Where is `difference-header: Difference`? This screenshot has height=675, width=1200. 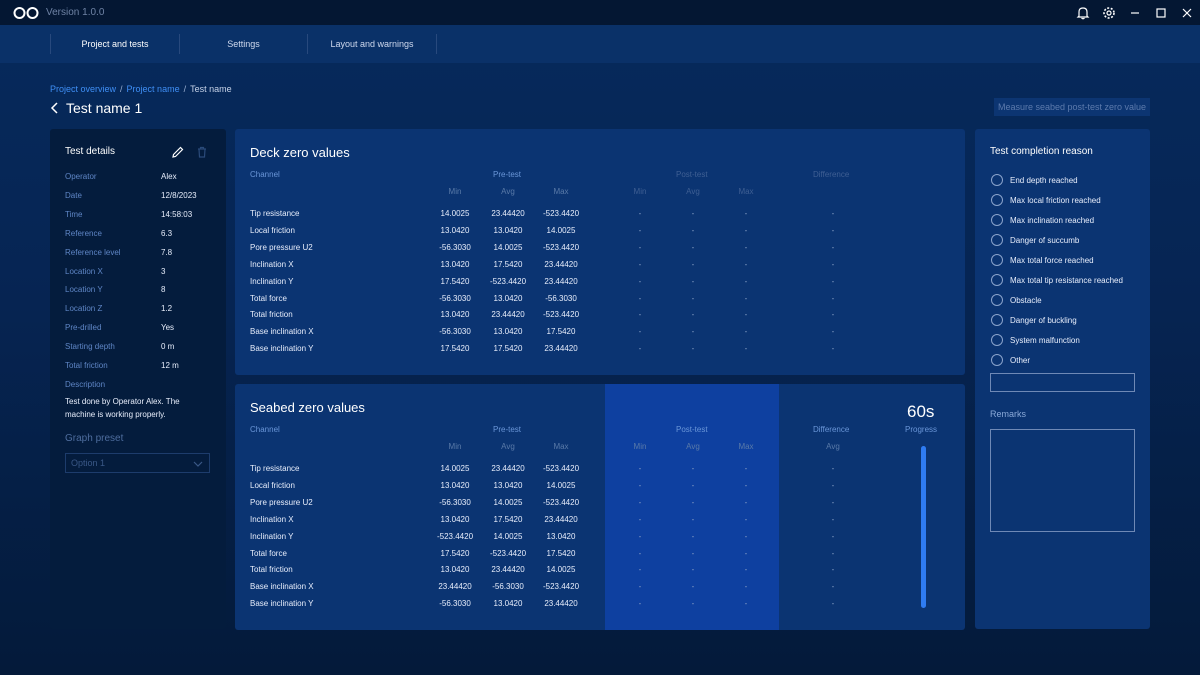
difference-header: Difference is located at coordinates (831, 174).